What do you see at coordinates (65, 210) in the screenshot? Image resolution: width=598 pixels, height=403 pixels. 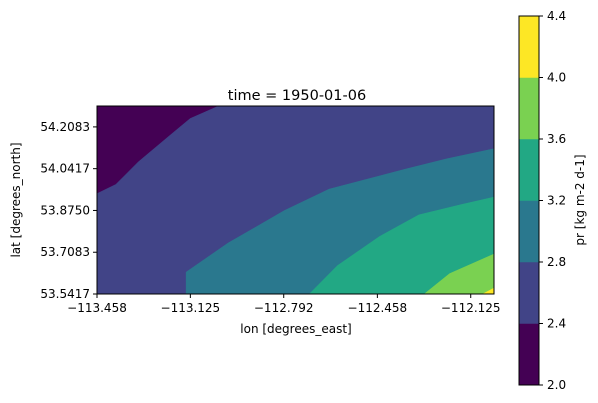 I see `y-tick-label: 53.8750` at bounding box center [65, 210].